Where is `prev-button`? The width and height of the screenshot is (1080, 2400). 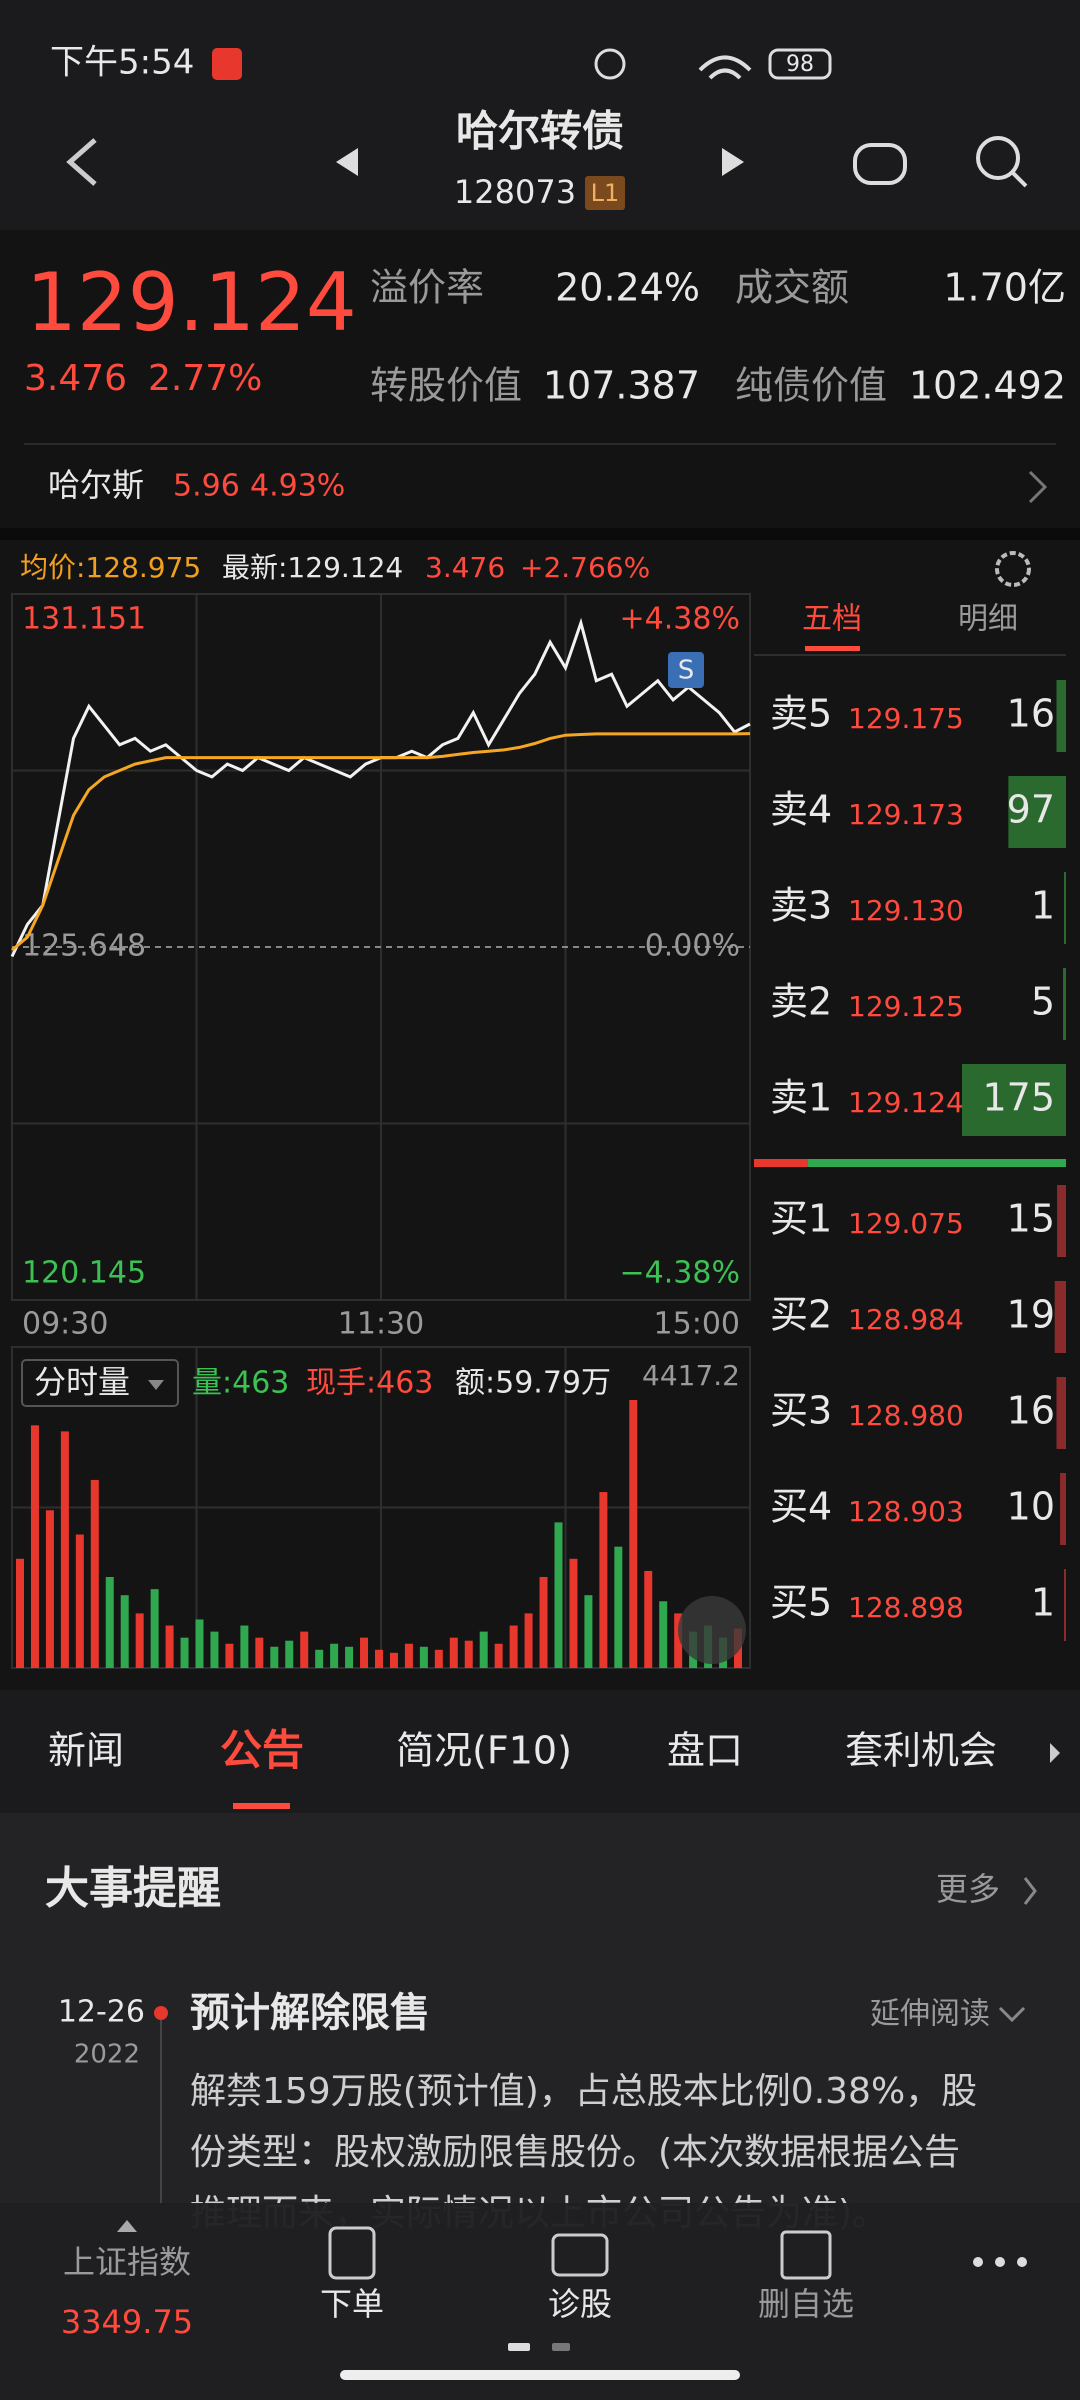 prev-button is located at coordinates (347, 162).